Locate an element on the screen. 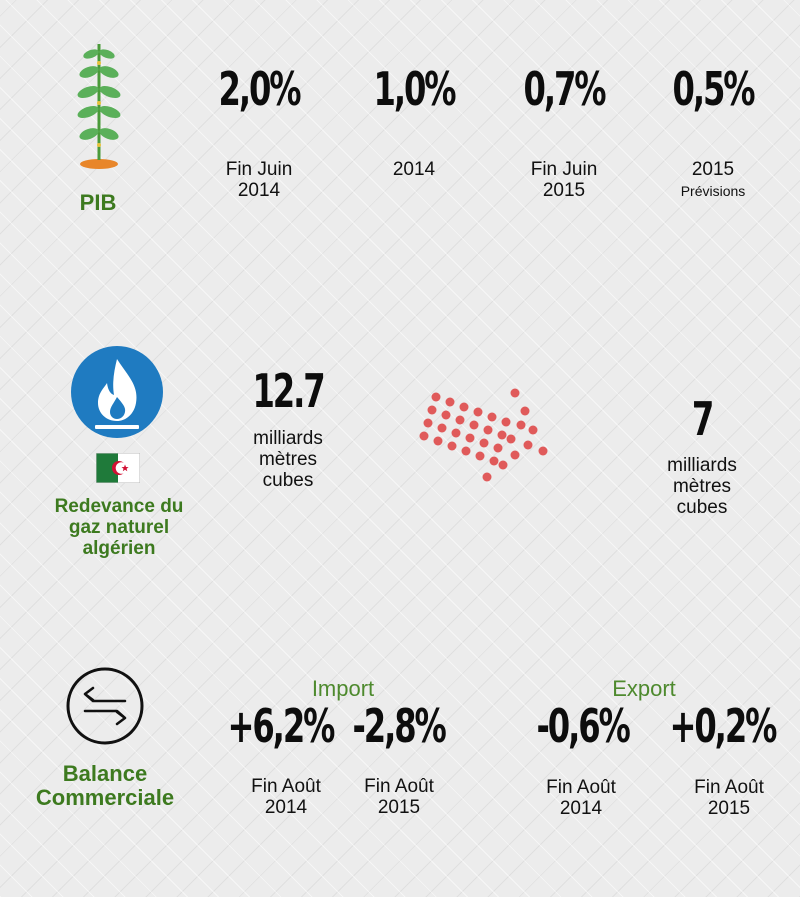 This screenshot has height=897, width=800. export-label-2a: Fin Août is located at coordinates (729, 787).